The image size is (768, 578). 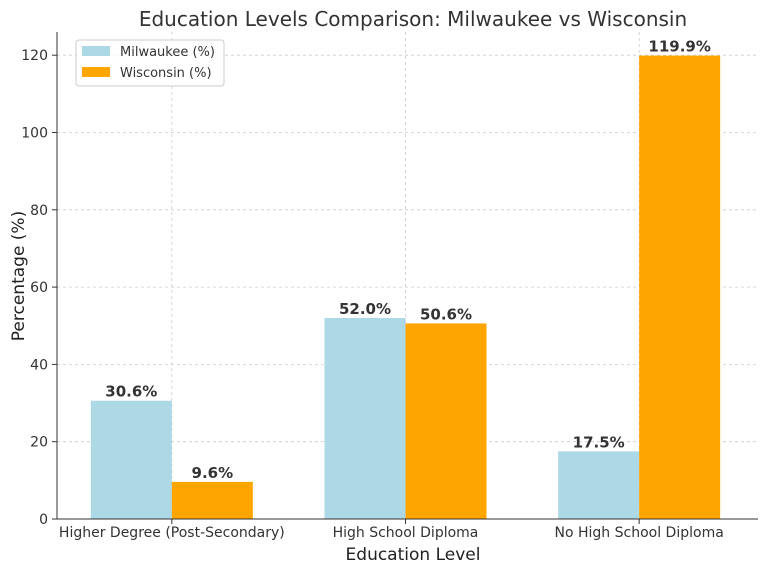 I want to click on legend-label-wisconsin: Wisconsin (%), so click(x=166, y=73).